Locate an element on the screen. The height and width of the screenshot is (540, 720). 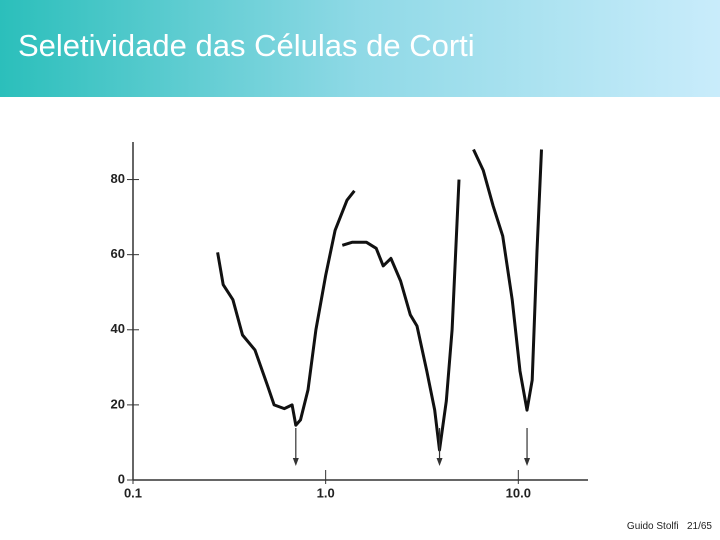
footer: Guido Stolfi 21/65 is located at coordinates (669, 526).